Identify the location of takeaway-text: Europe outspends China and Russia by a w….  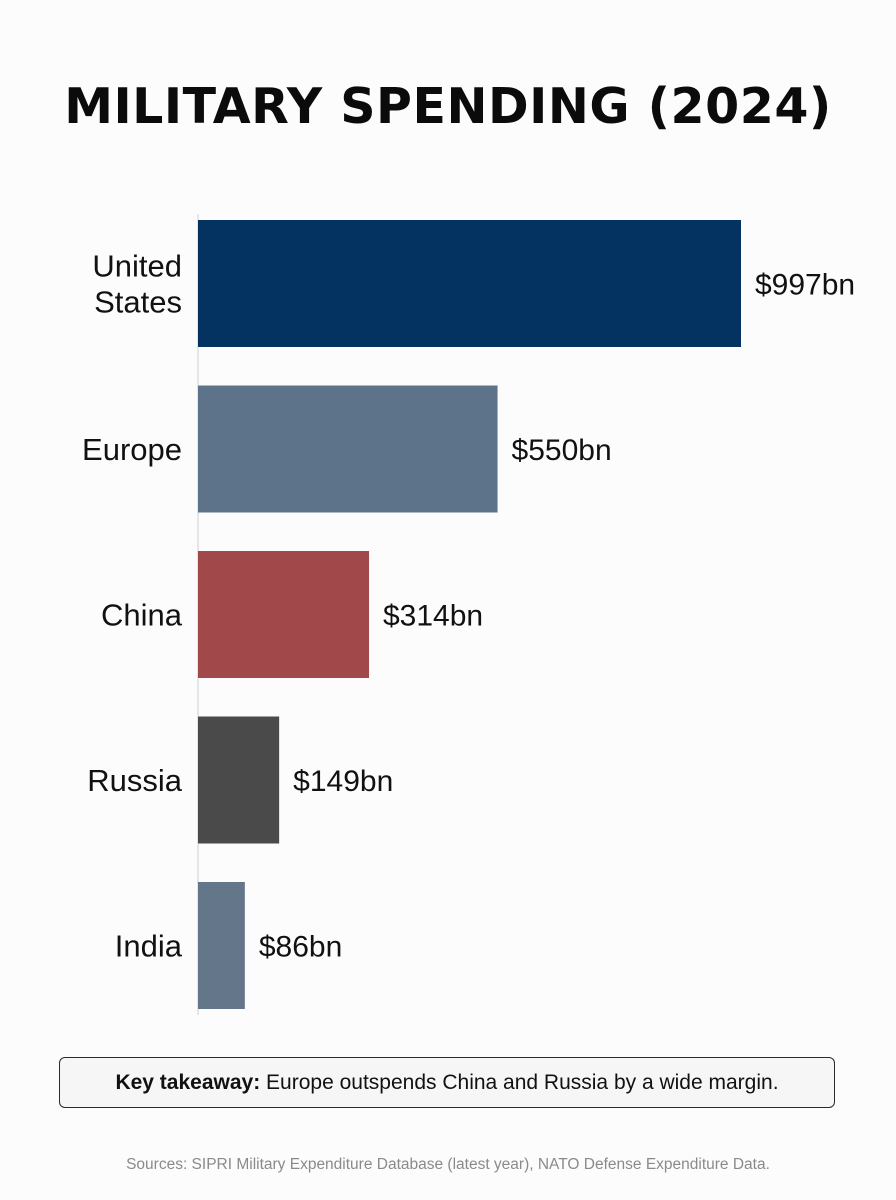
(519, 1082).